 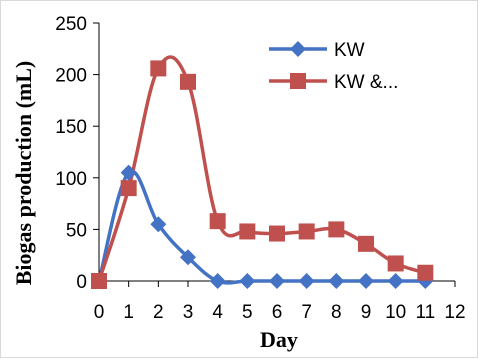 What do you see at coordinates (158, 312) in the screenshot?
I see `x-tick-label: 2` at bounding box center [158, 312].